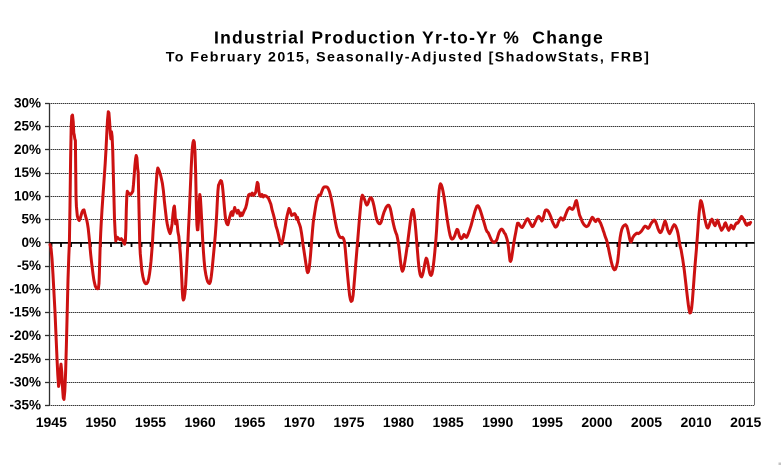  What do you see at coordinates (51, 422) in the screenshot?
I see `svg-text: 1945` at bounding box center [51, 422].